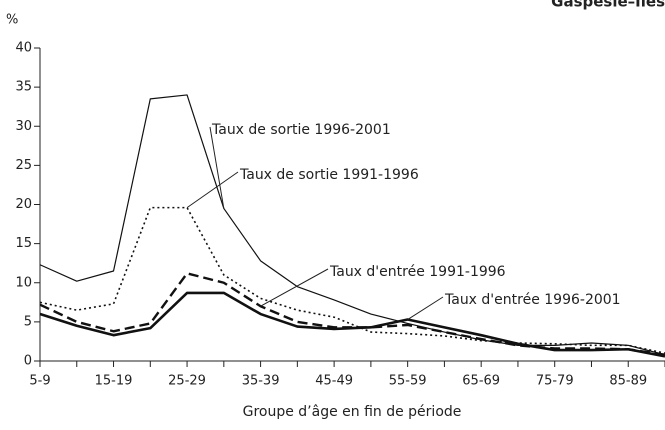  What do you see at coordinates (628, 381) in the screenshot?
I see `x-tick-label: 85-89` at bounding box center [628, 381].